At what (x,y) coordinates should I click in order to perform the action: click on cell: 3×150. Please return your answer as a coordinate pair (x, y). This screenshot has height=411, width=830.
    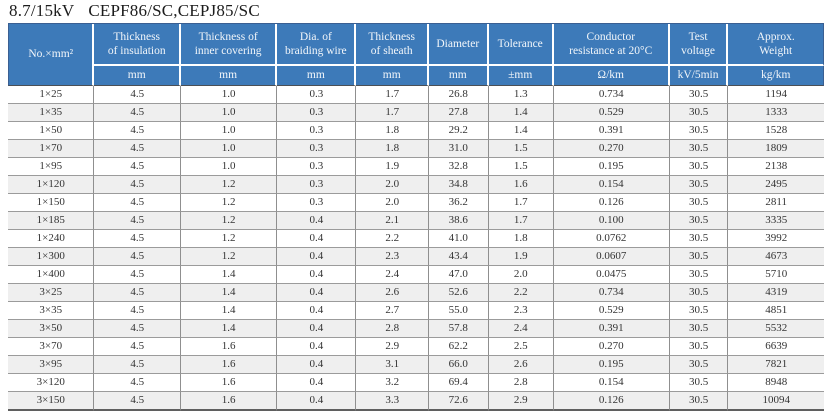
    Looking at the image, I should click on (51, 401).